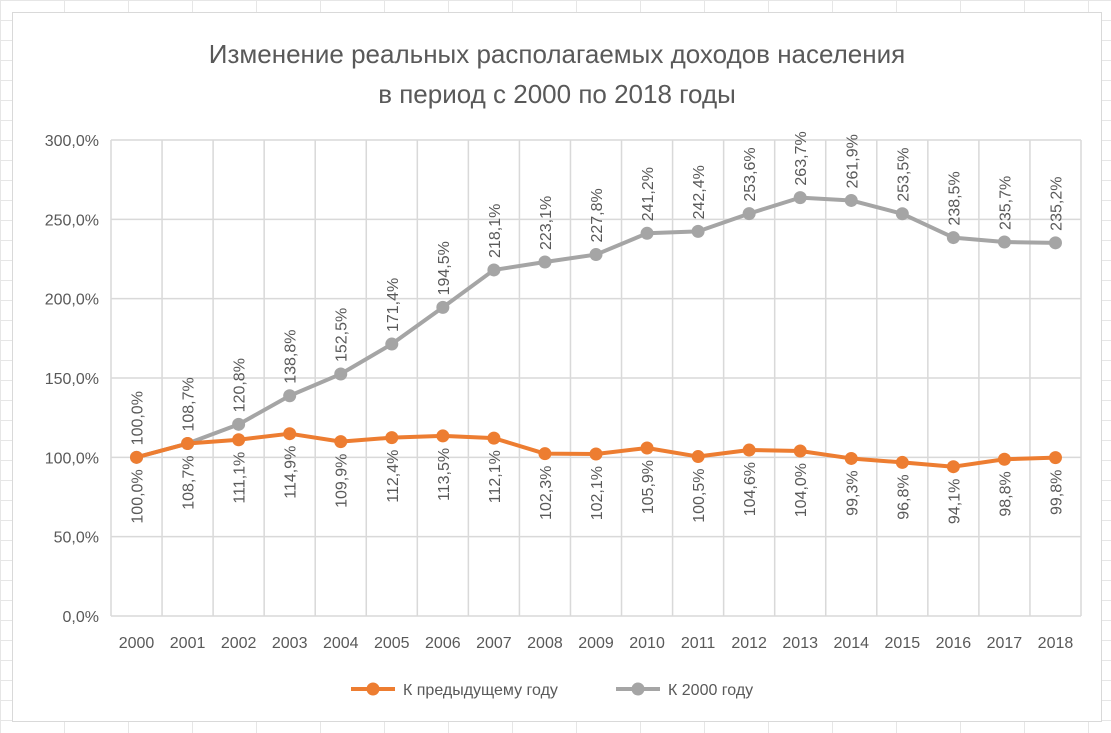 The width and height of the screenshot is (1111, 733). What do you see at coordinates (72, 141) in the screenshot?
I see `y-tick-label: 300,0%` at bounding box center [72, 141].